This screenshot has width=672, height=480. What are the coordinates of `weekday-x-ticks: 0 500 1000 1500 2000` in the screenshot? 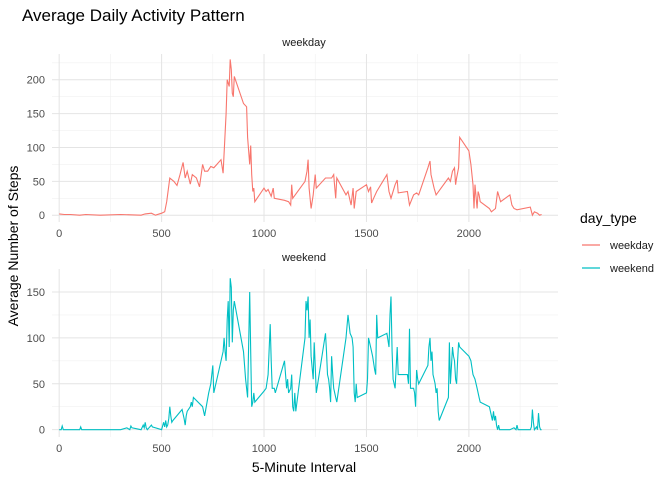 It's located at (268, 234).